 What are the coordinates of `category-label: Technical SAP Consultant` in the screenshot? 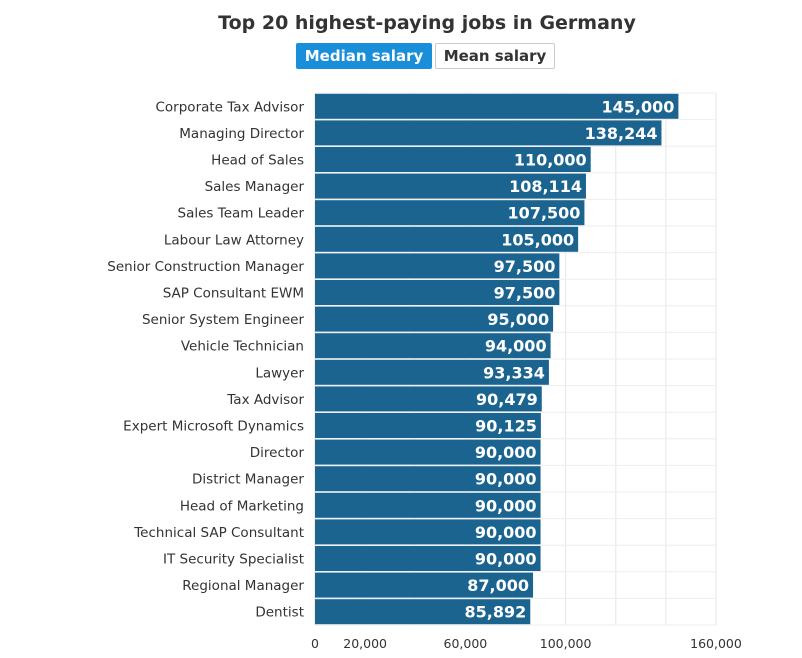 It's located at (218, 533).